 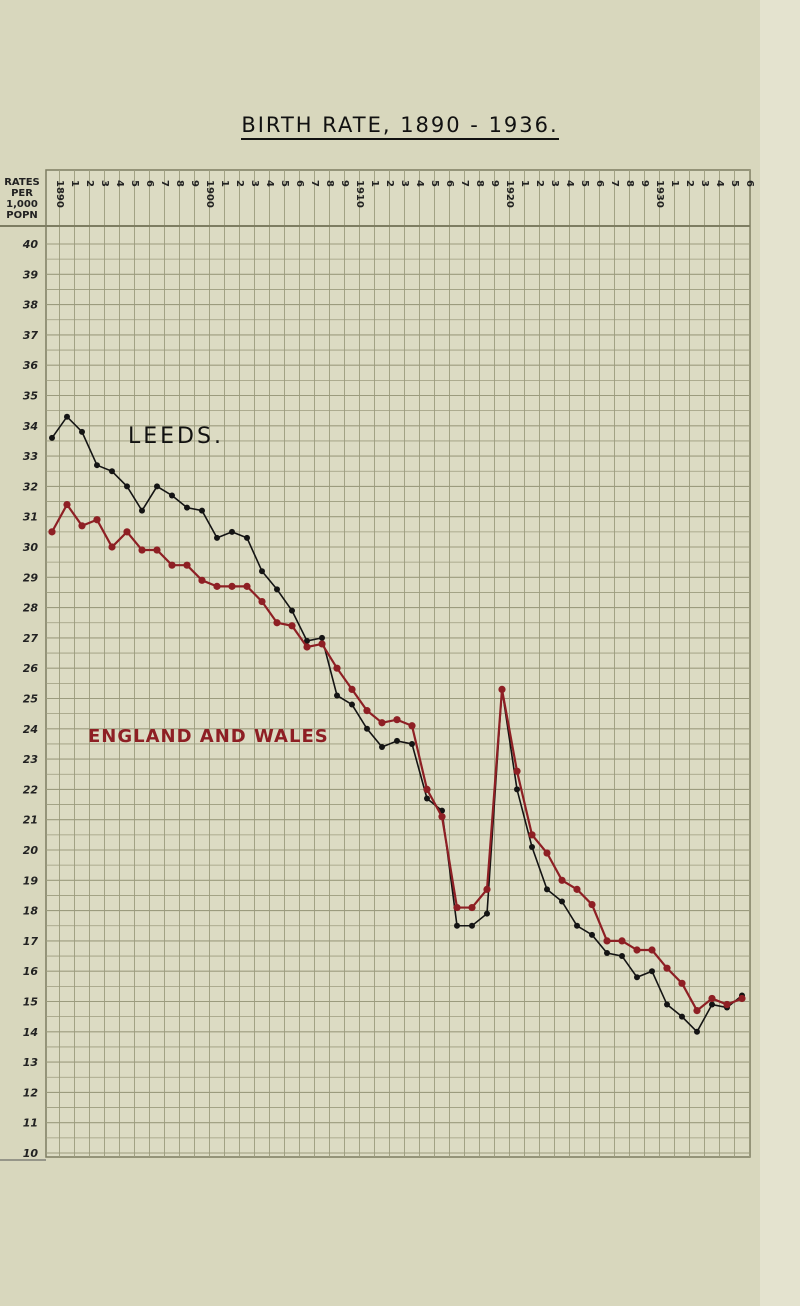 What do you see at coordinates (400, 126) in the screenshot?
I see `chart-title-text: BIRTH RATE, 1890 - 1936.` at bounding box center [400, 126].